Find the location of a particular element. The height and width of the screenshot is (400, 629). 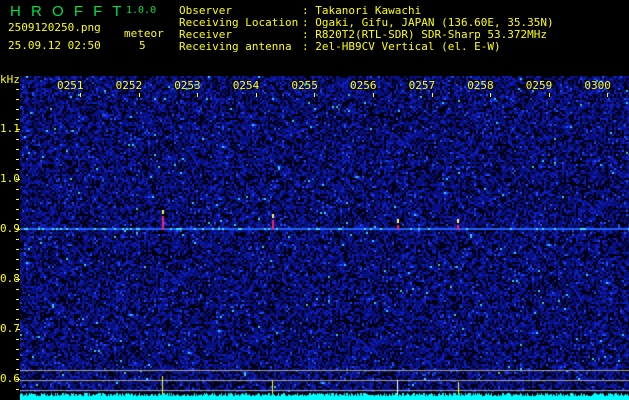

y-tick-label: 1.1 is located at coordinates (10, 128).